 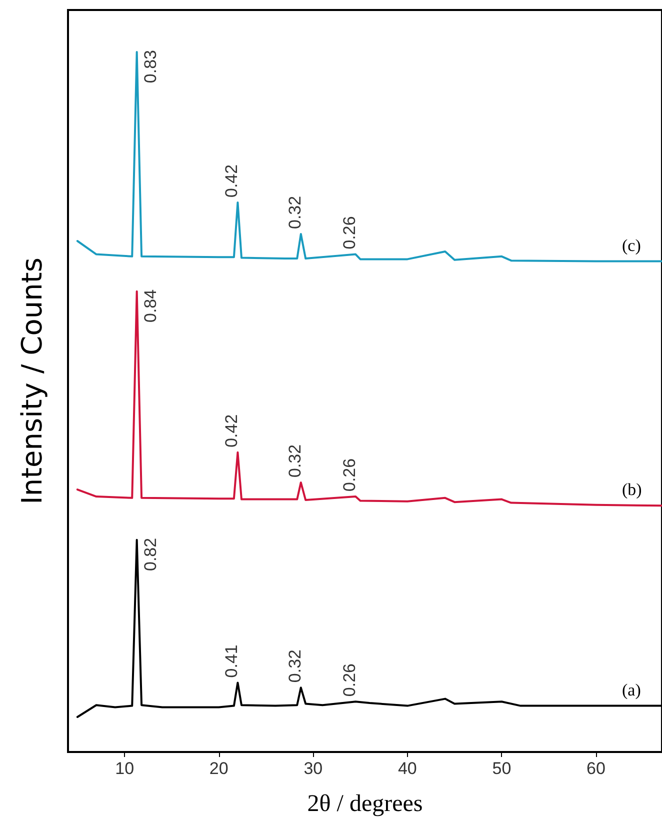 What do you see at coordinates (596, 768) in the screenshot?
I see `x-tick-label: 60` at bounding box center [596, 768].